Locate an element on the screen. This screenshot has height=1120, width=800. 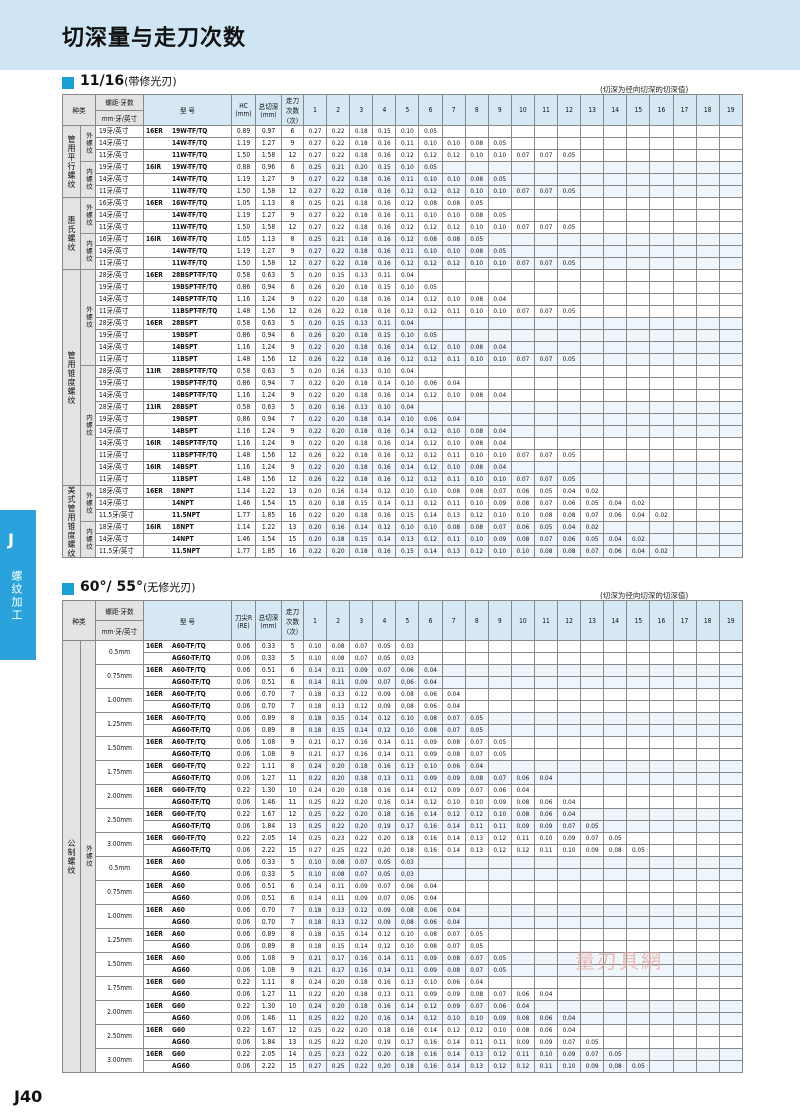
depth-cell: 0.04 is located at coordinates (569, 491).